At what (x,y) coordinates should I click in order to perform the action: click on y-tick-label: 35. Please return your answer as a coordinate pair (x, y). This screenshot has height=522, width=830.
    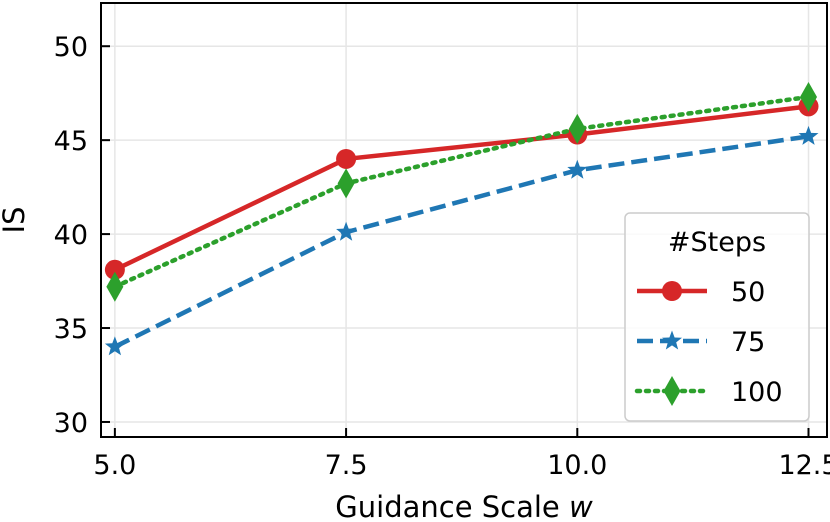
    Looking at the image, I should click on (71, 329).